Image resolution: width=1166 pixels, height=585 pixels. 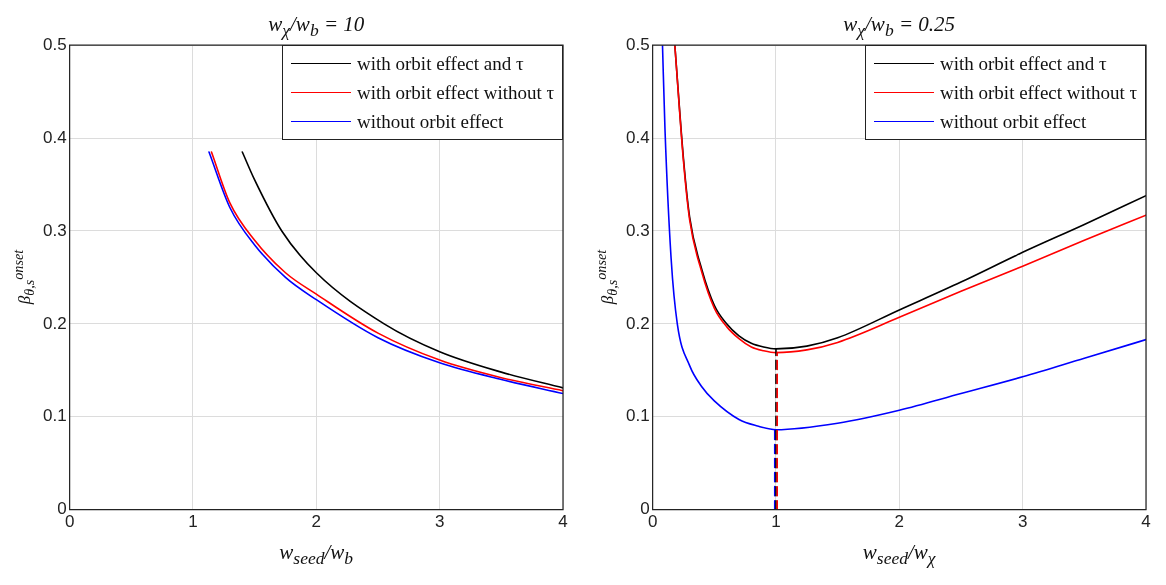 What do you see at coordinates (316, 555) in the screenshot?
I see `x-axis-title: w$_{seed}$/w$_{b}$` at bounding box center [316, 555].